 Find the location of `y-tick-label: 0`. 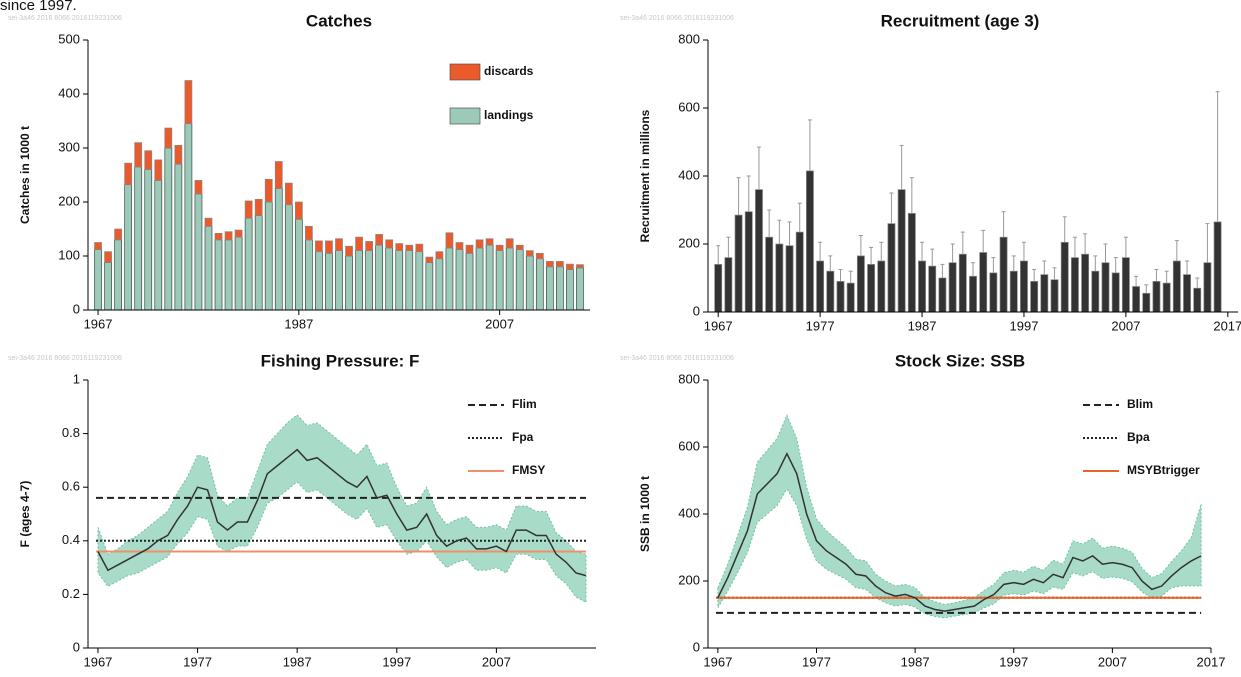

y-tick-label: 0 is located at coordinates (696, 310).